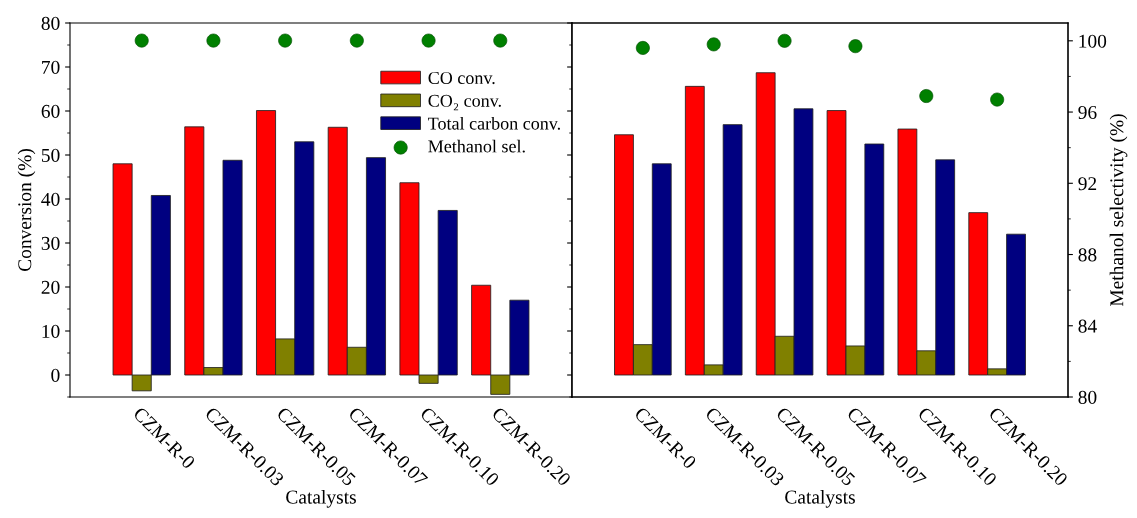  What do you see at coordinates (1118, 210) in the screenshot?
I see `y2-axis-title: Methanol selectivity (%)` at bounding box center [1118, 210].